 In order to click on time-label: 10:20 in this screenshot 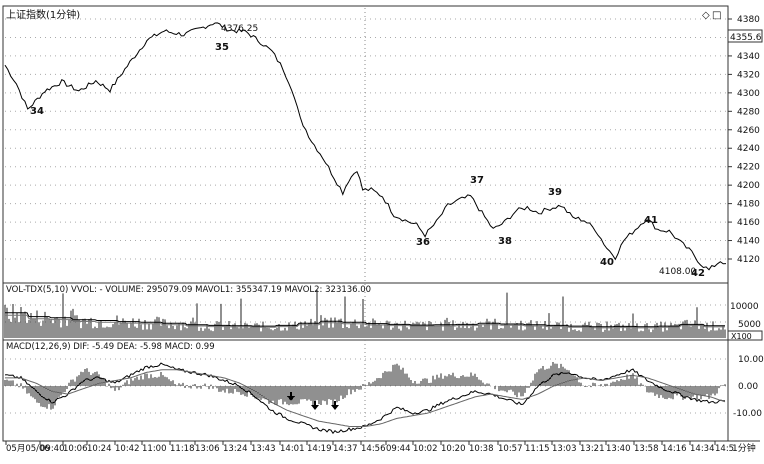, I will do `click(453, 449)`.